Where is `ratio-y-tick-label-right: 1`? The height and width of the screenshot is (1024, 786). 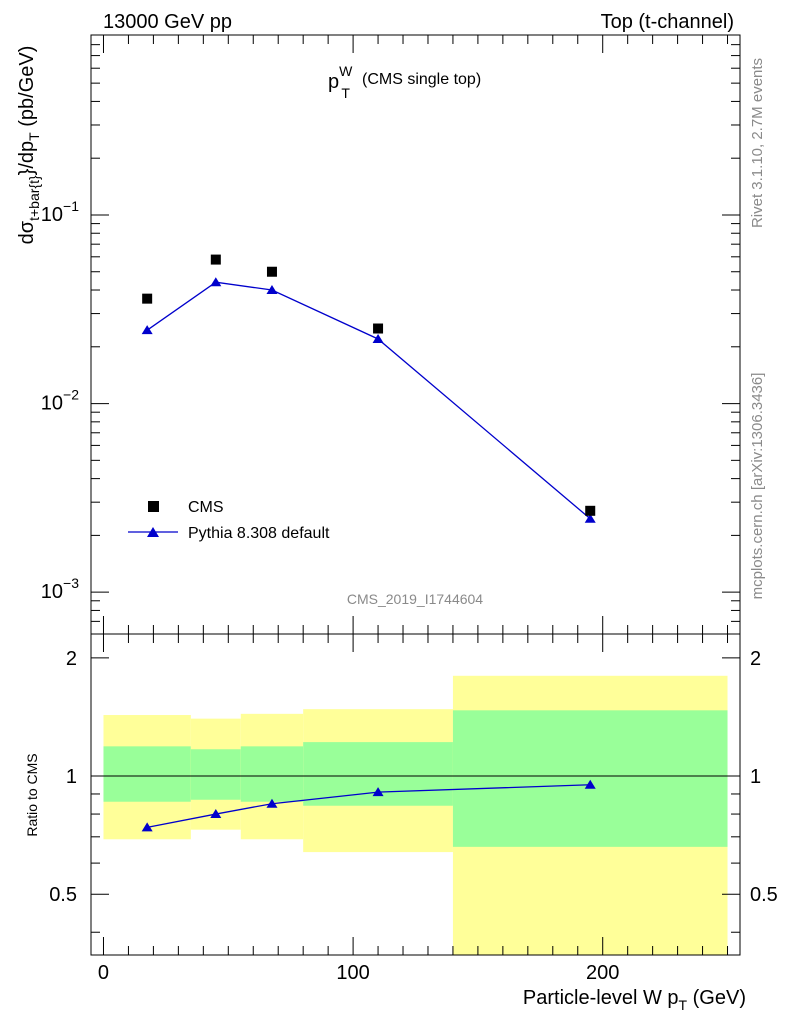
ratio-y-tick-label-right: 1 is located at coordinates (755, 777).